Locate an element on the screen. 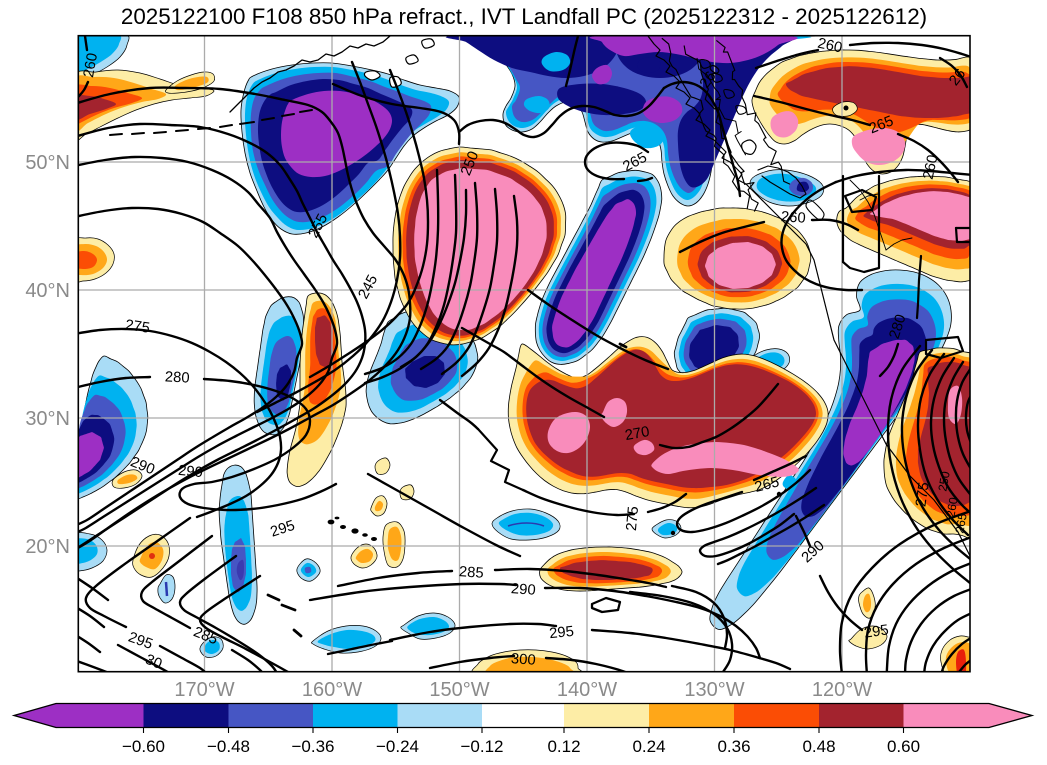 The height and width of the screenshot is (765, 1047). svg-text: 40°N is located at coordinates (47, 291).